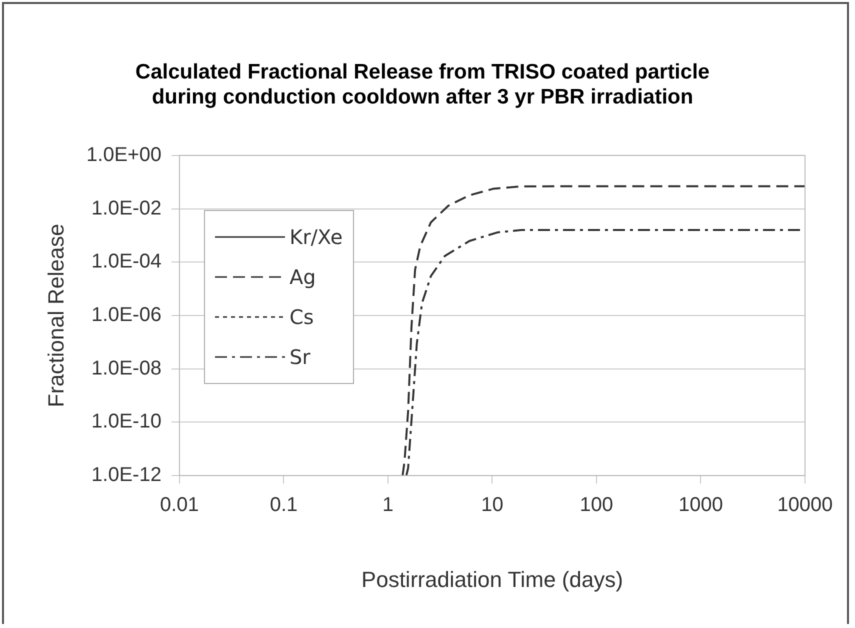 This screenshot has width=855, height=628. Describe the element at coordinates (492, 579) in the screenshot. I see `x-axis-title: Postirradiation Time (days)` at that location.